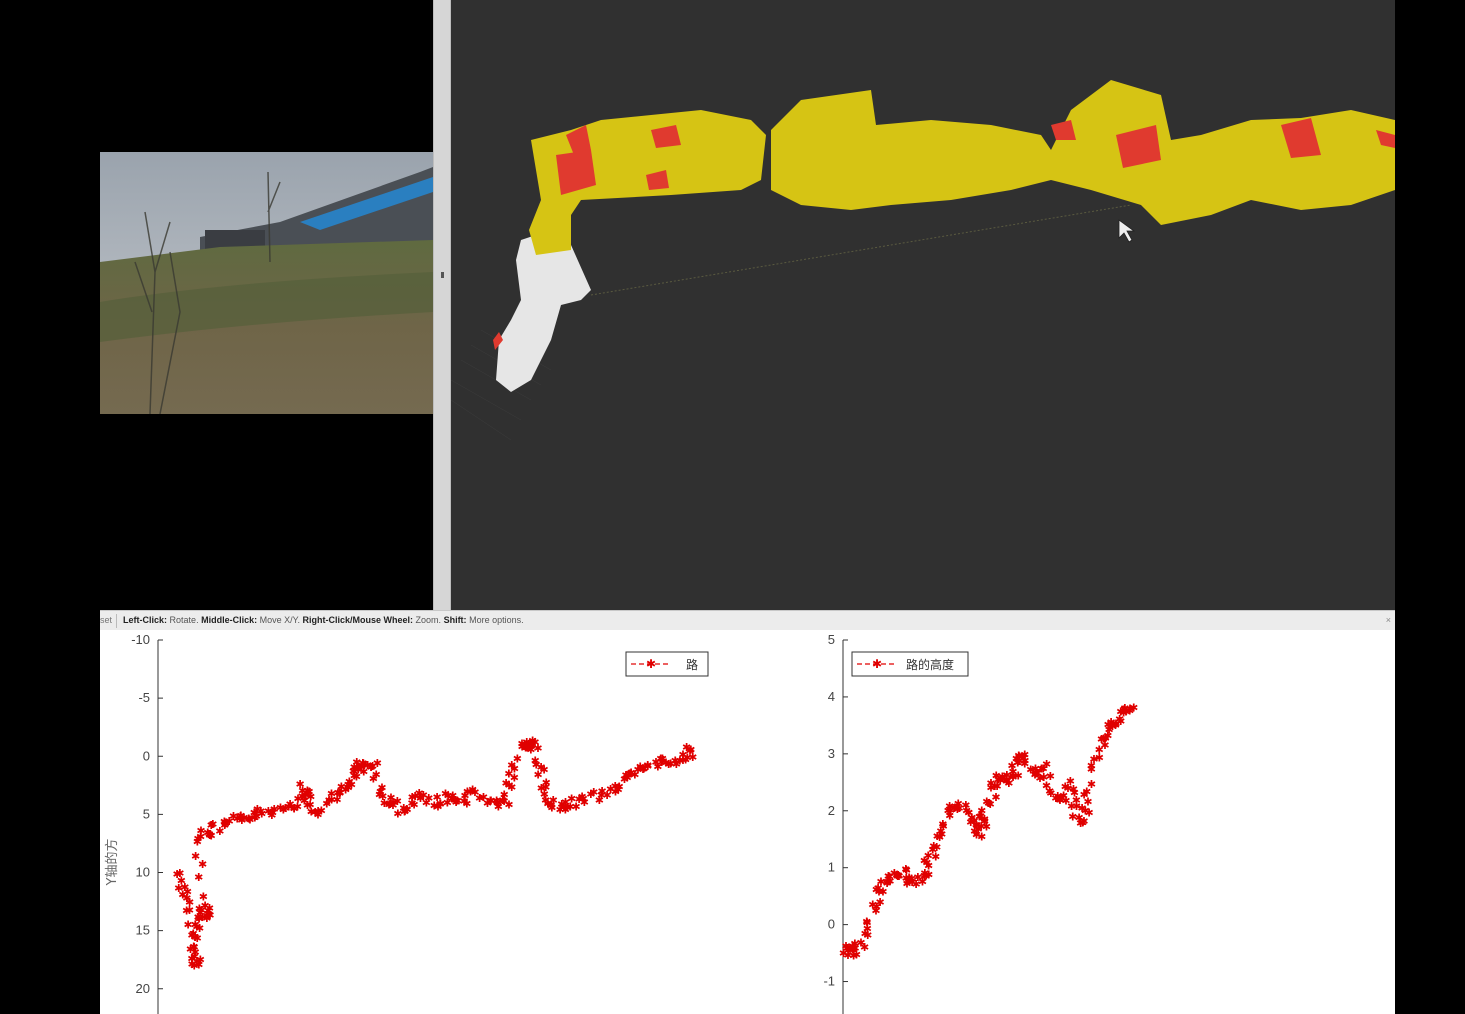  I want to click on map-white-segment, so click(543, 311).